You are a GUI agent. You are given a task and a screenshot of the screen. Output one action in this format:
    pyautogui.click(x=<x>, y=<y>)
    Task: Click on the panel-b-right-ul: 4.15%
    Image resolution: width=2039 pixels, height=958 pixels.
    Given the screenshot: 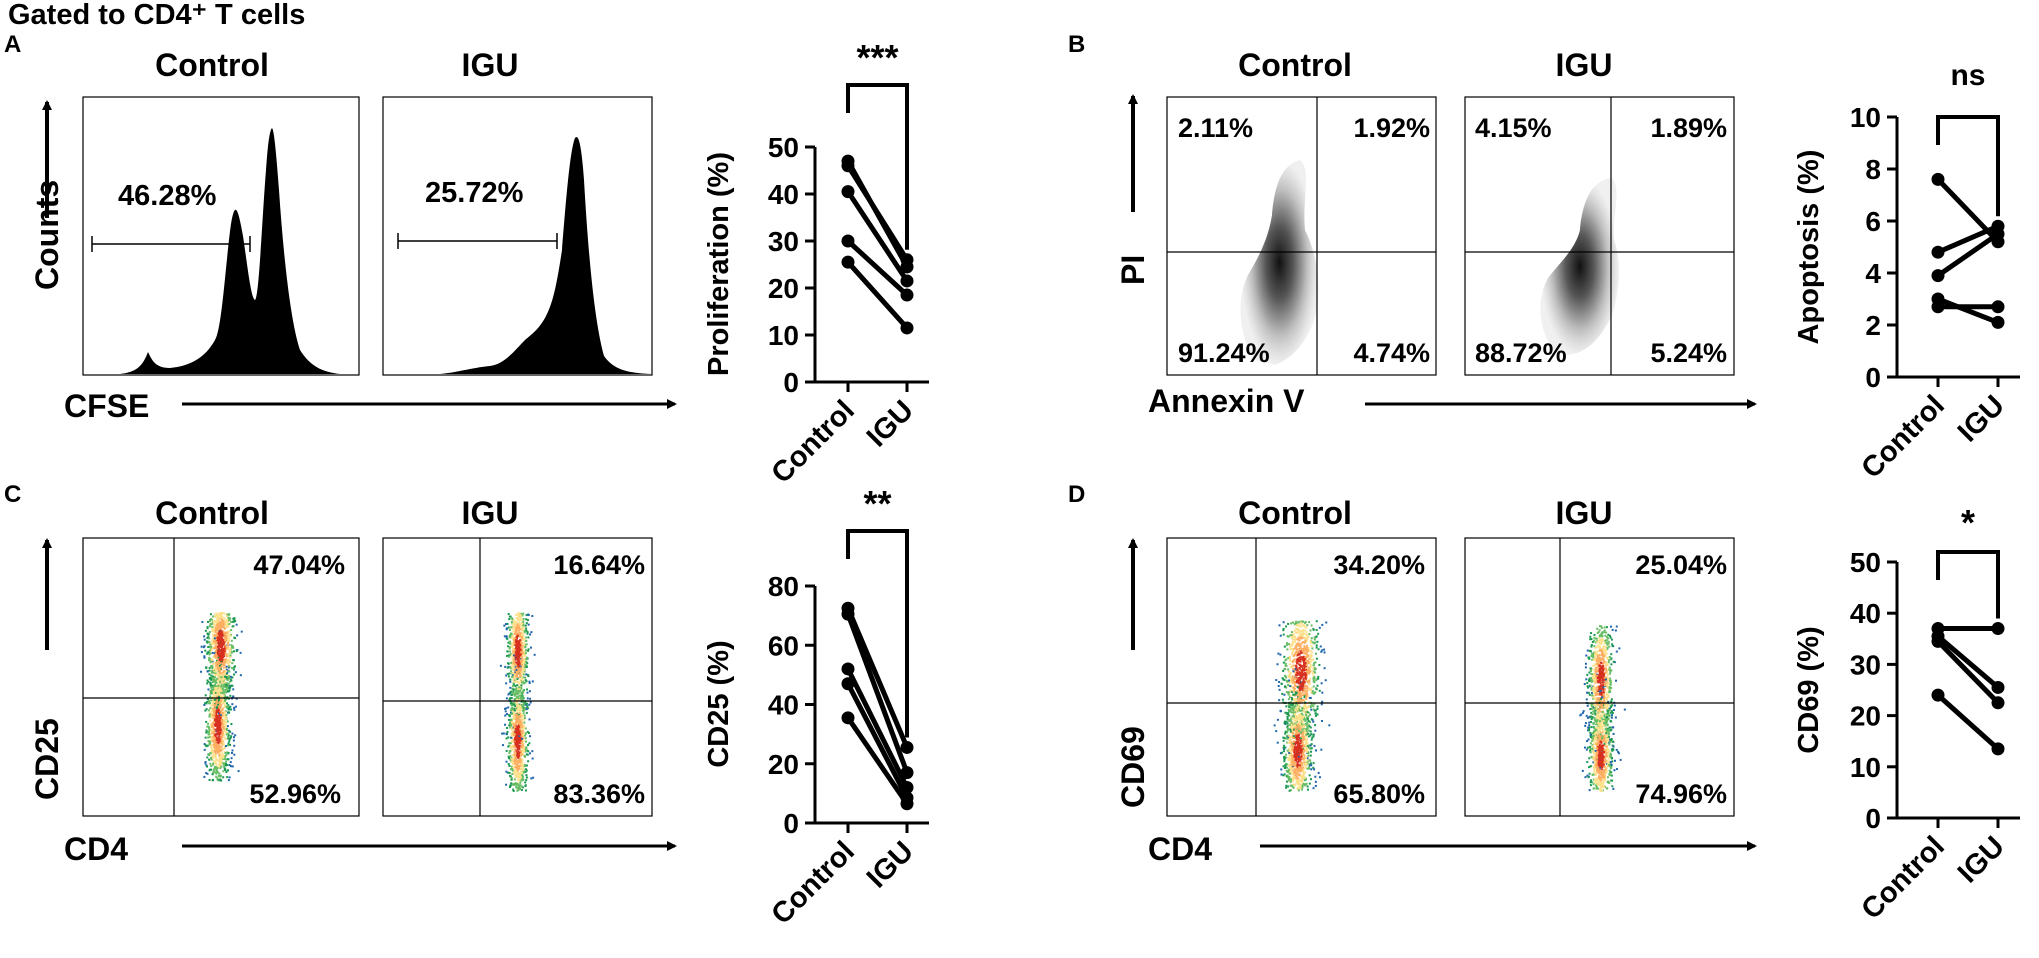 What is the action you would take?
    pyautogui.click(x=1513, y=128)
    